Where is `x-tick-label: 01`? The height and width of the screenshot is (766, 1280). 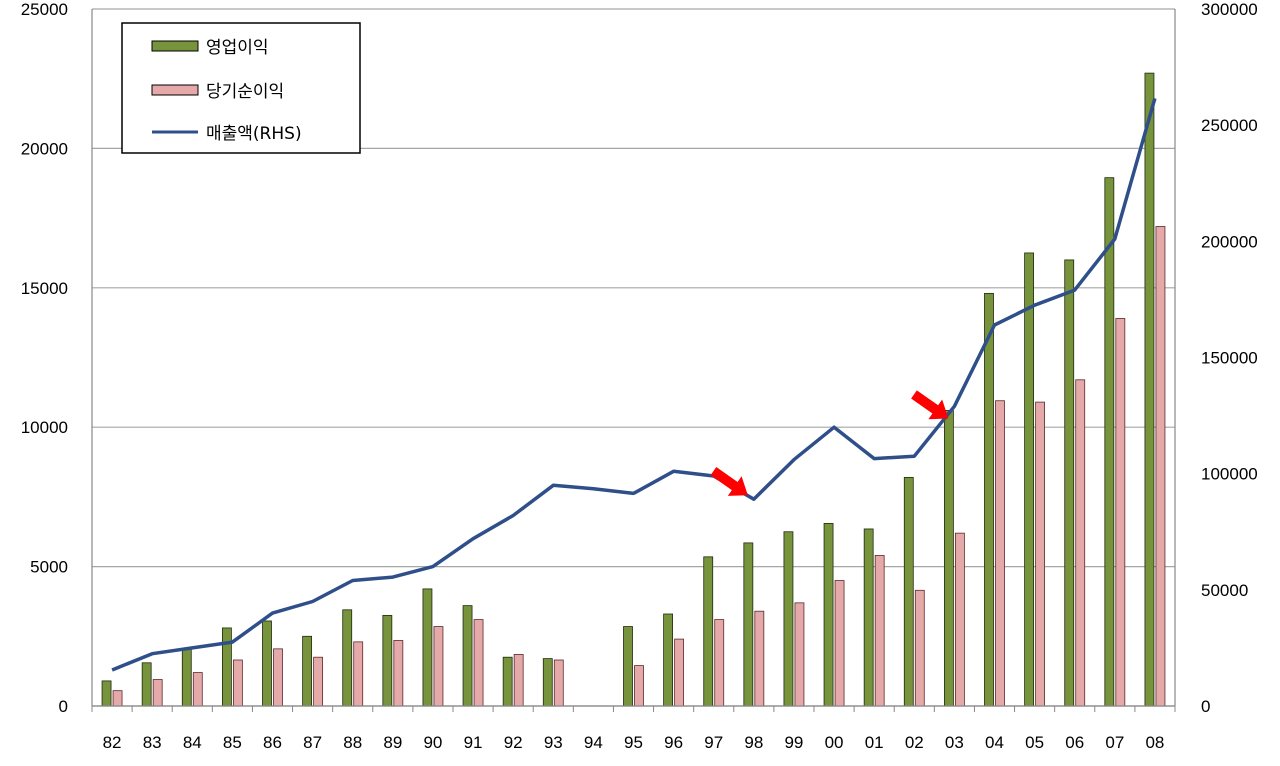 x-tick-label: 01 is located at coordinates (874, 742).